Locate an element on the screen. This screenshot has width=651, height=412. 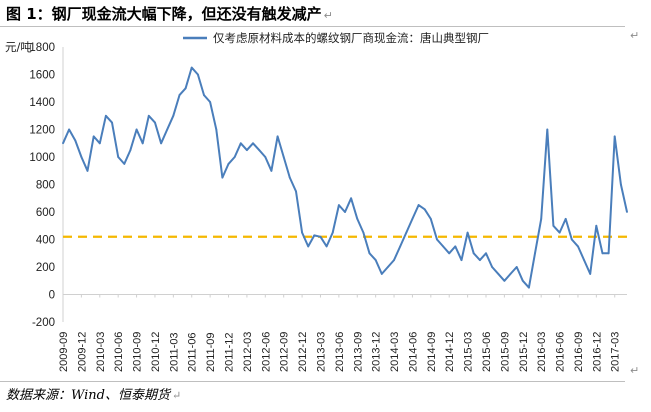
y-tick-label: 600 is located at coordinates (45, 213).